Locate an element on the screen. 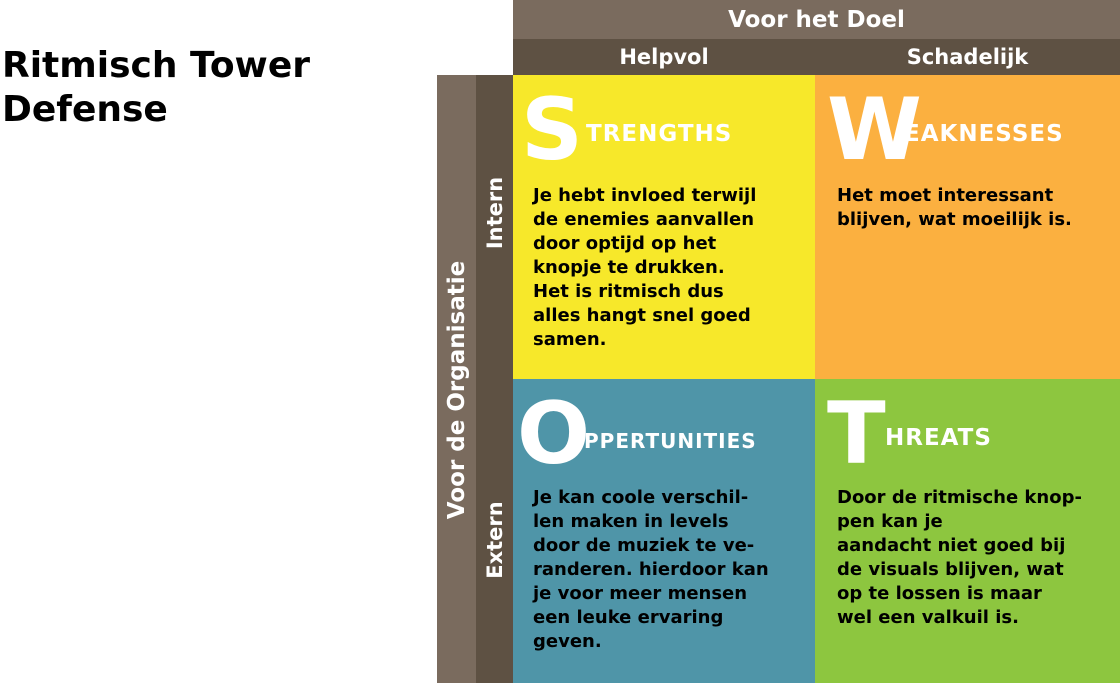  header-helpful: Helpvol is located at coordinates (664, 57).